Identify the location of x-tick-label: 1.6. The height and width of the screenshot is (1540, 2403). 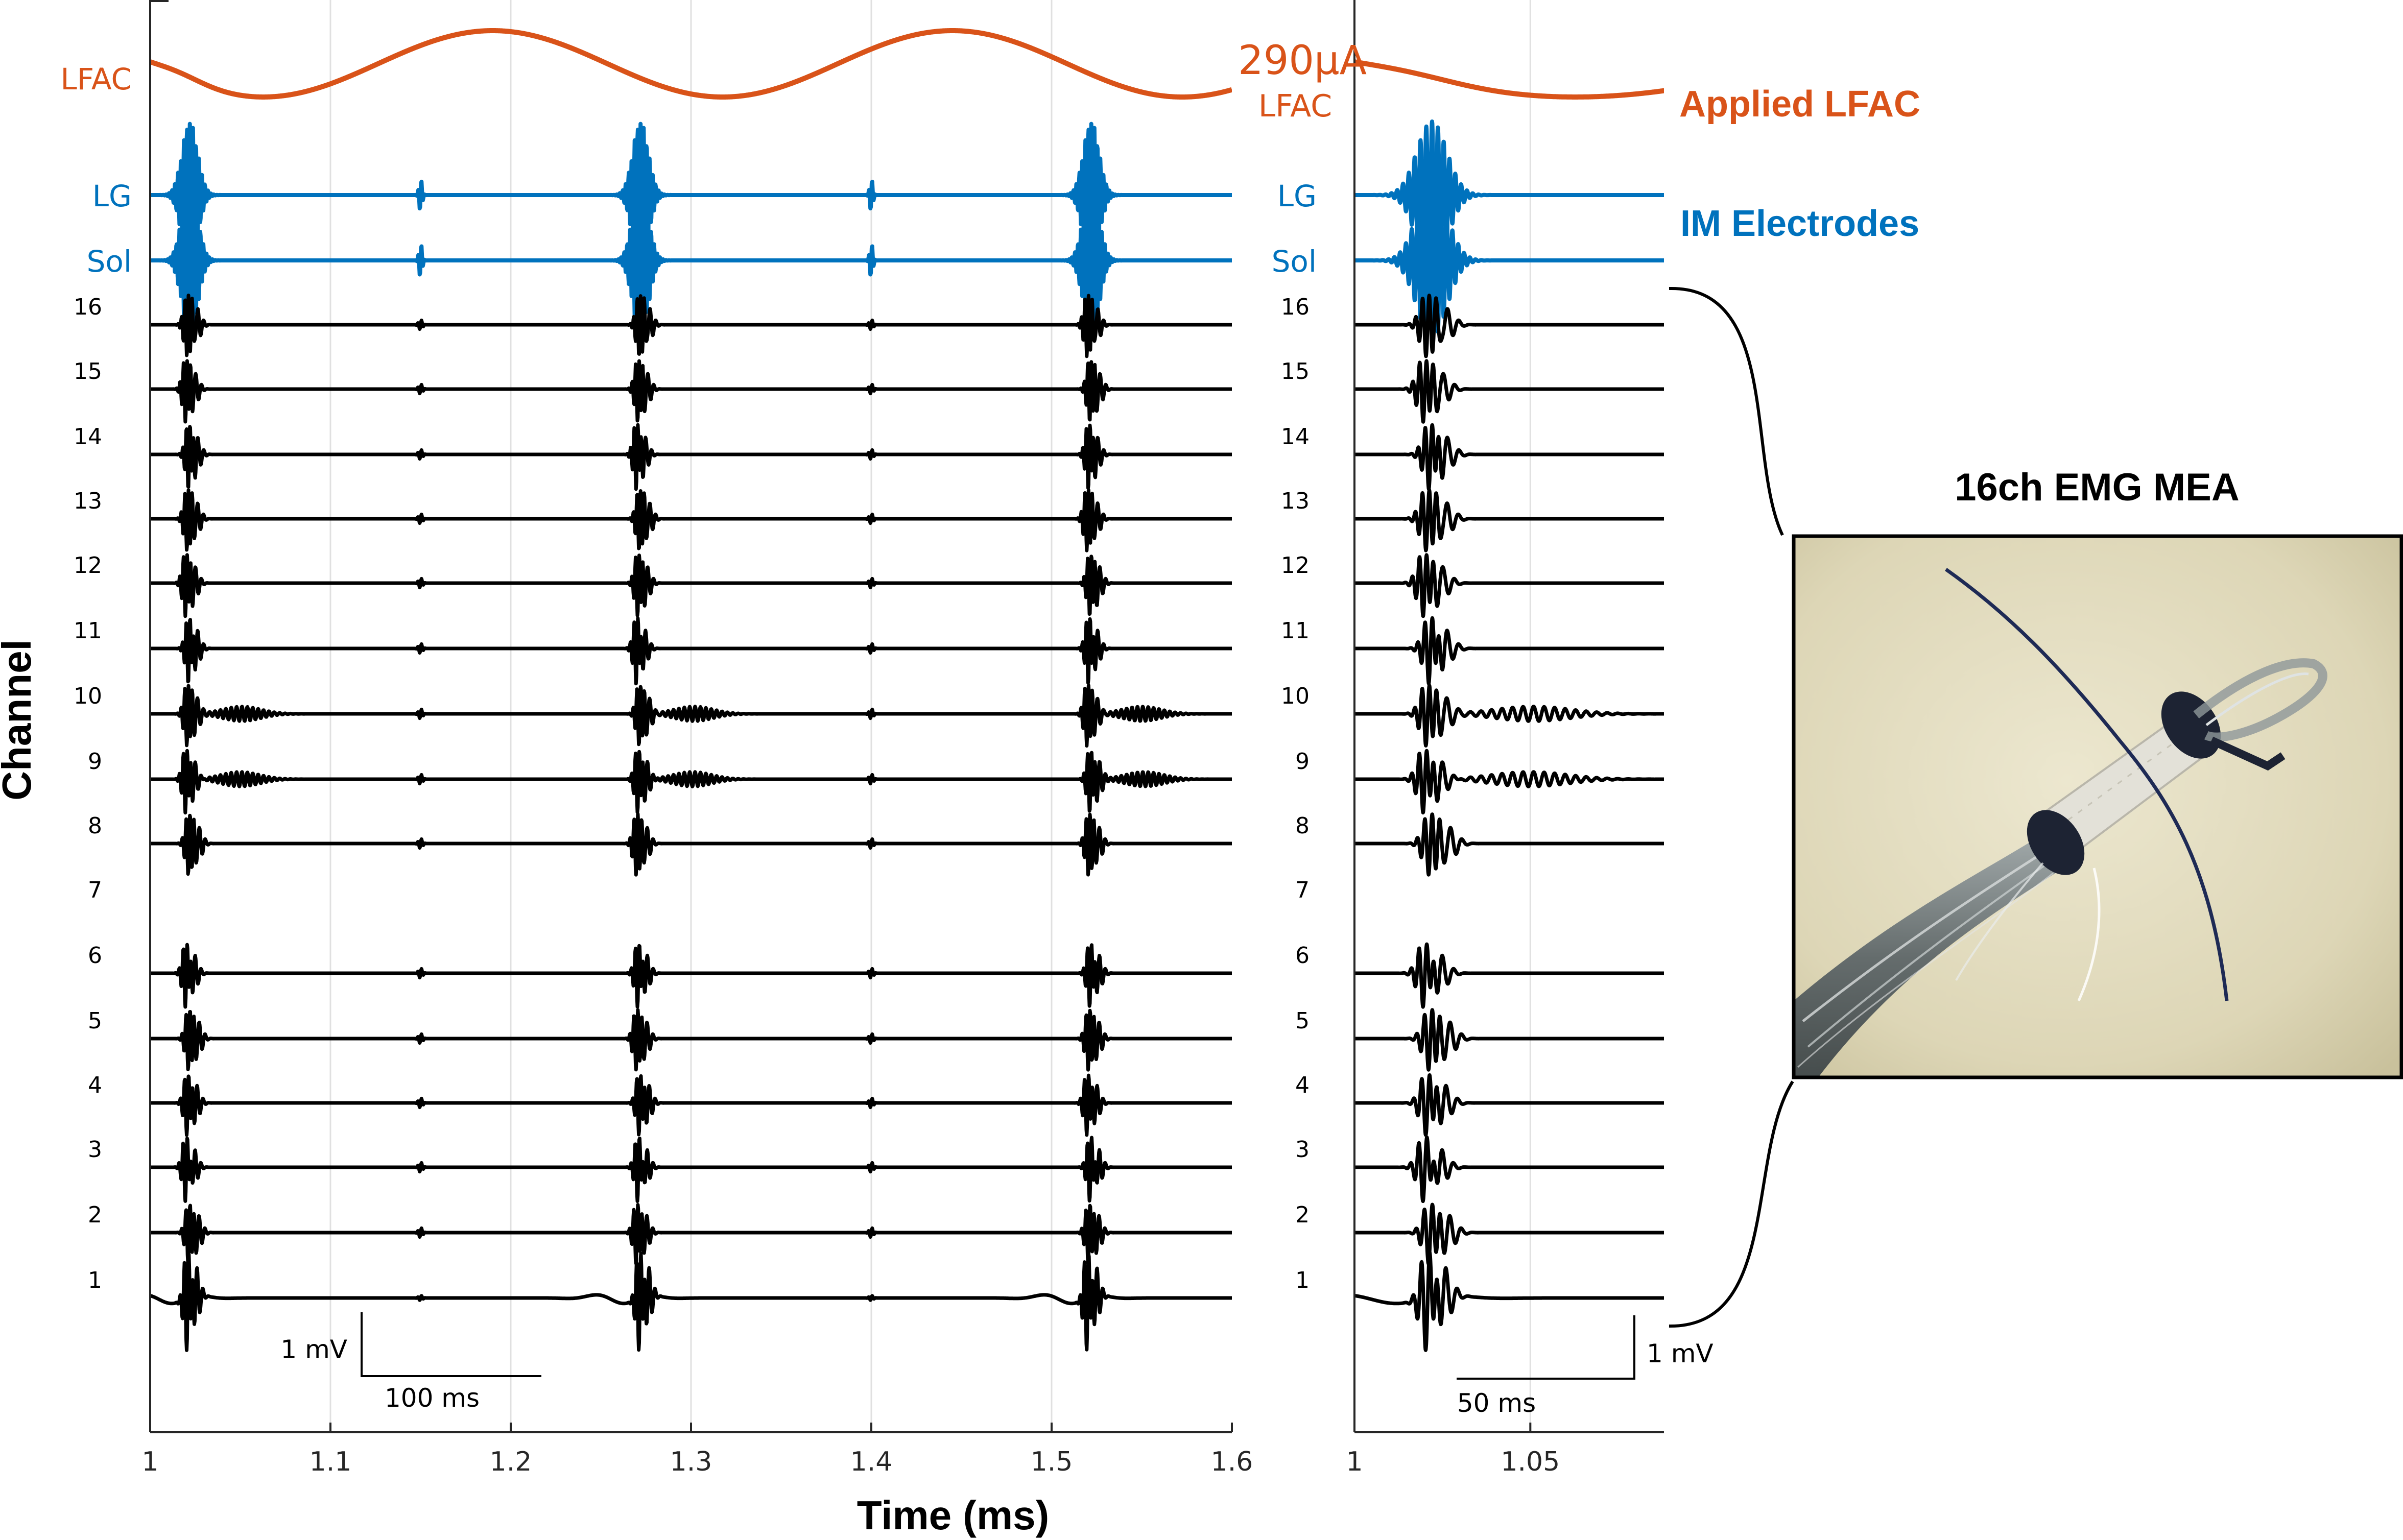
(1232, 1462).